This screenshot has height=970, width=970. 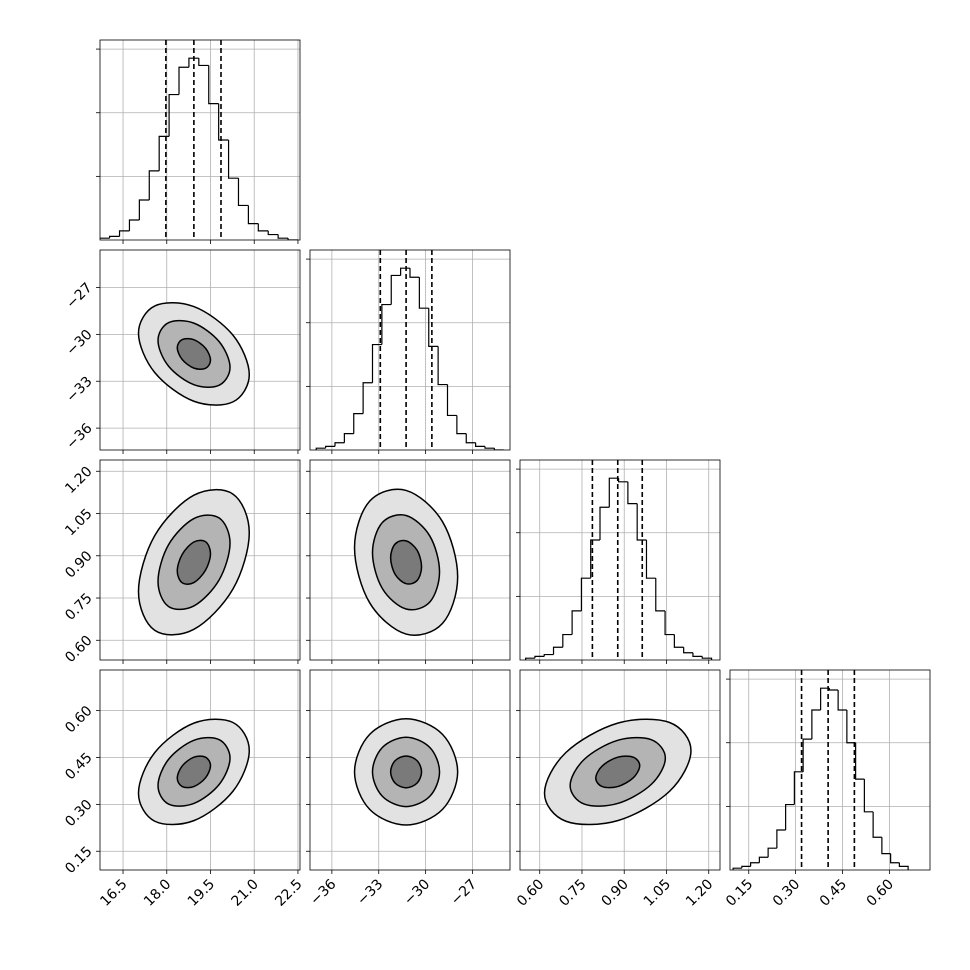 I want to click on x-tick-label: 0.75, so click(x=572, y=892).